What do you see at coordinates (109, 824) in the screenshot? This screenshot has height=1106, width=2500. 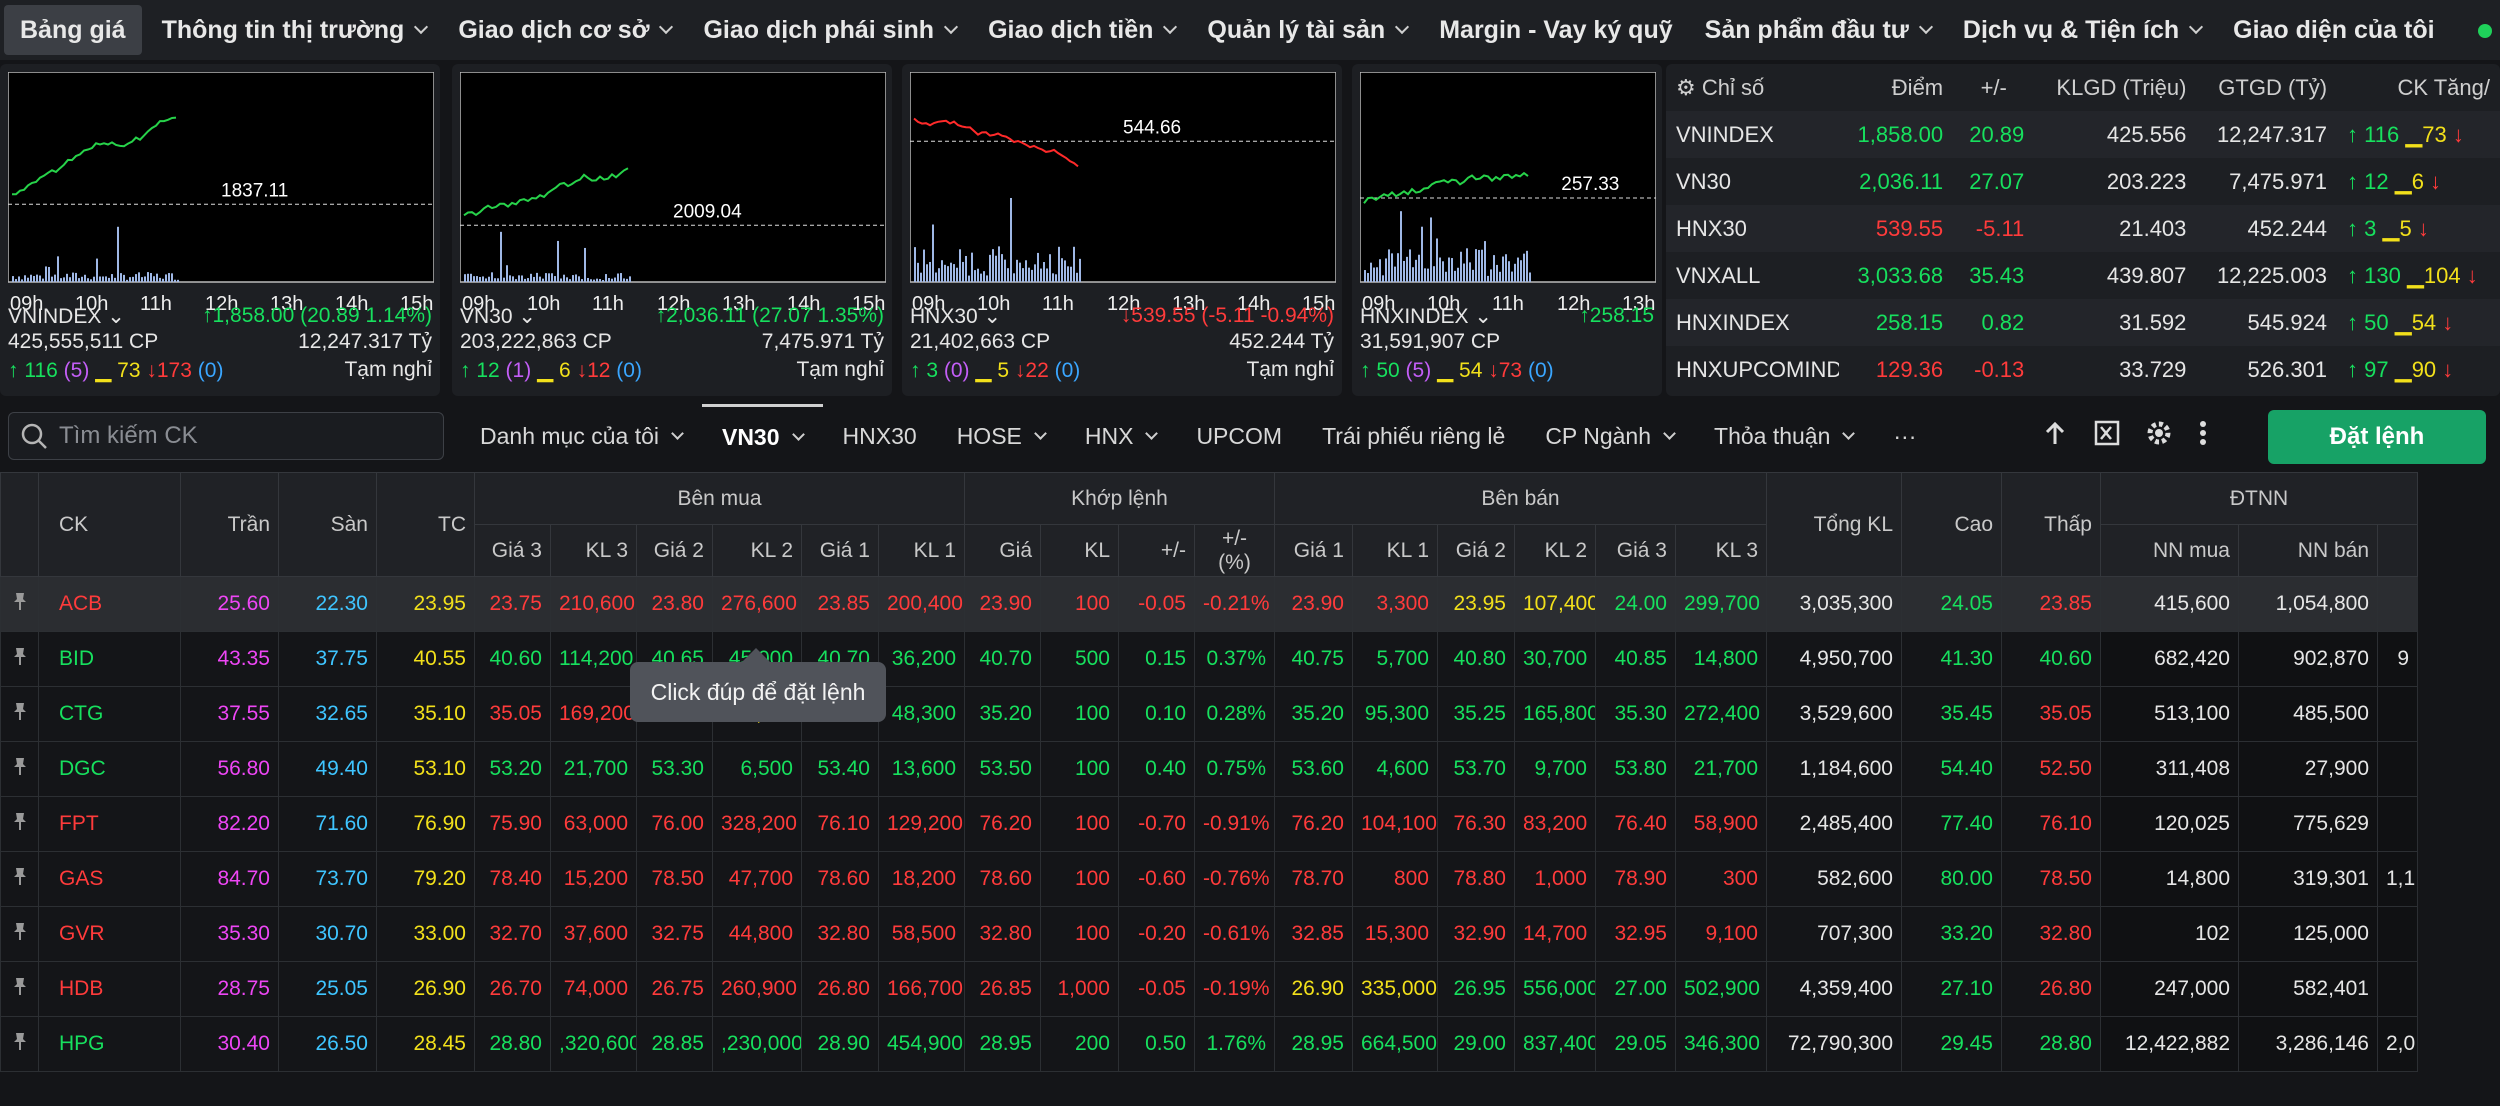 I see `symbol-cell: FPT` at bounding box center [109, 824].